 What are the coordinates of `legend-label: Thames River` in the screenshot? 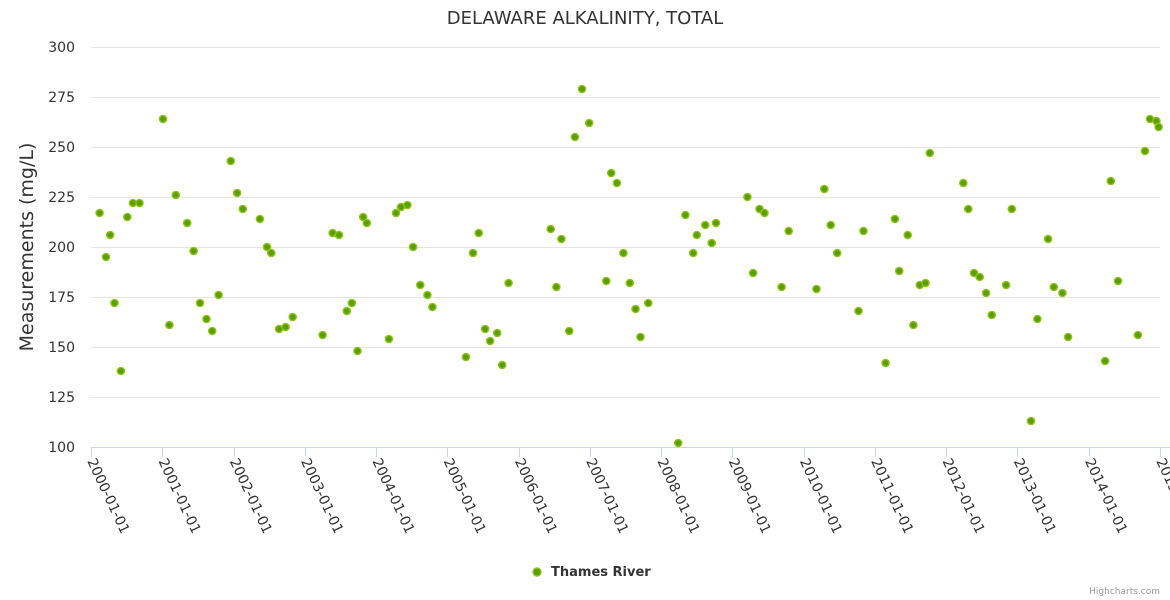 It's located at (601, 572).